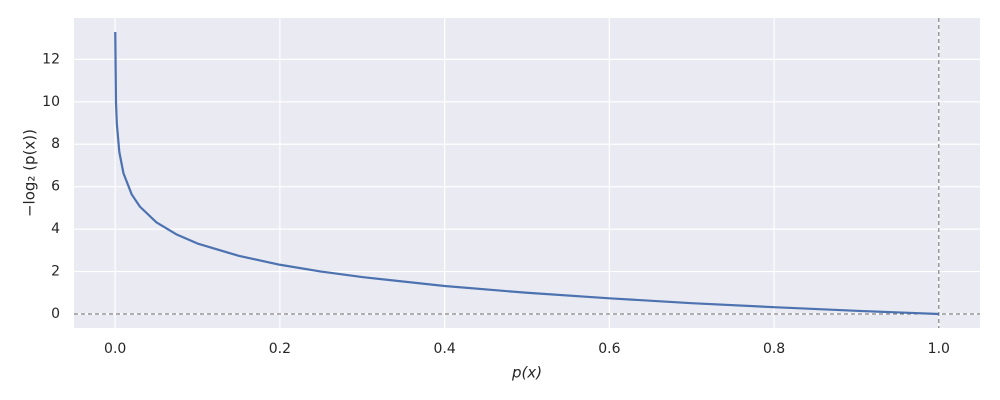 The image size is (1000, 400). Describe the element at coordinates (526, 373) in the screenshot. I see `x-axis-label: p(x)` at that location.